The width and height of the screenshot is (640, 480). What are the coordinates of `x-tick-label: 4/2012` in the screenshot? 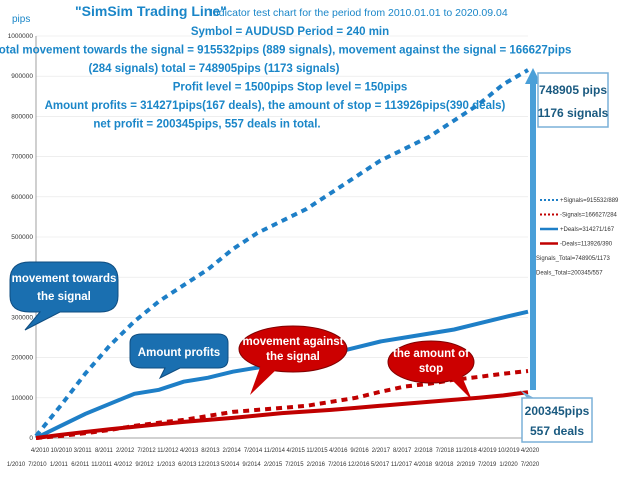 It's located at (123, 465).